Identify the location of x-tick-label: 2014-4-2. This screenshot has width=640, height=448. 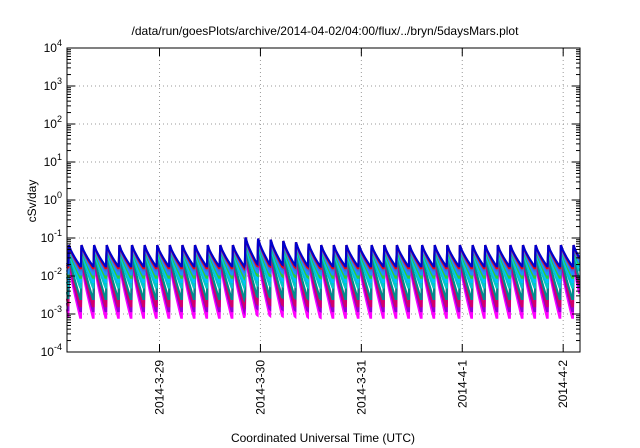
(563, 384).